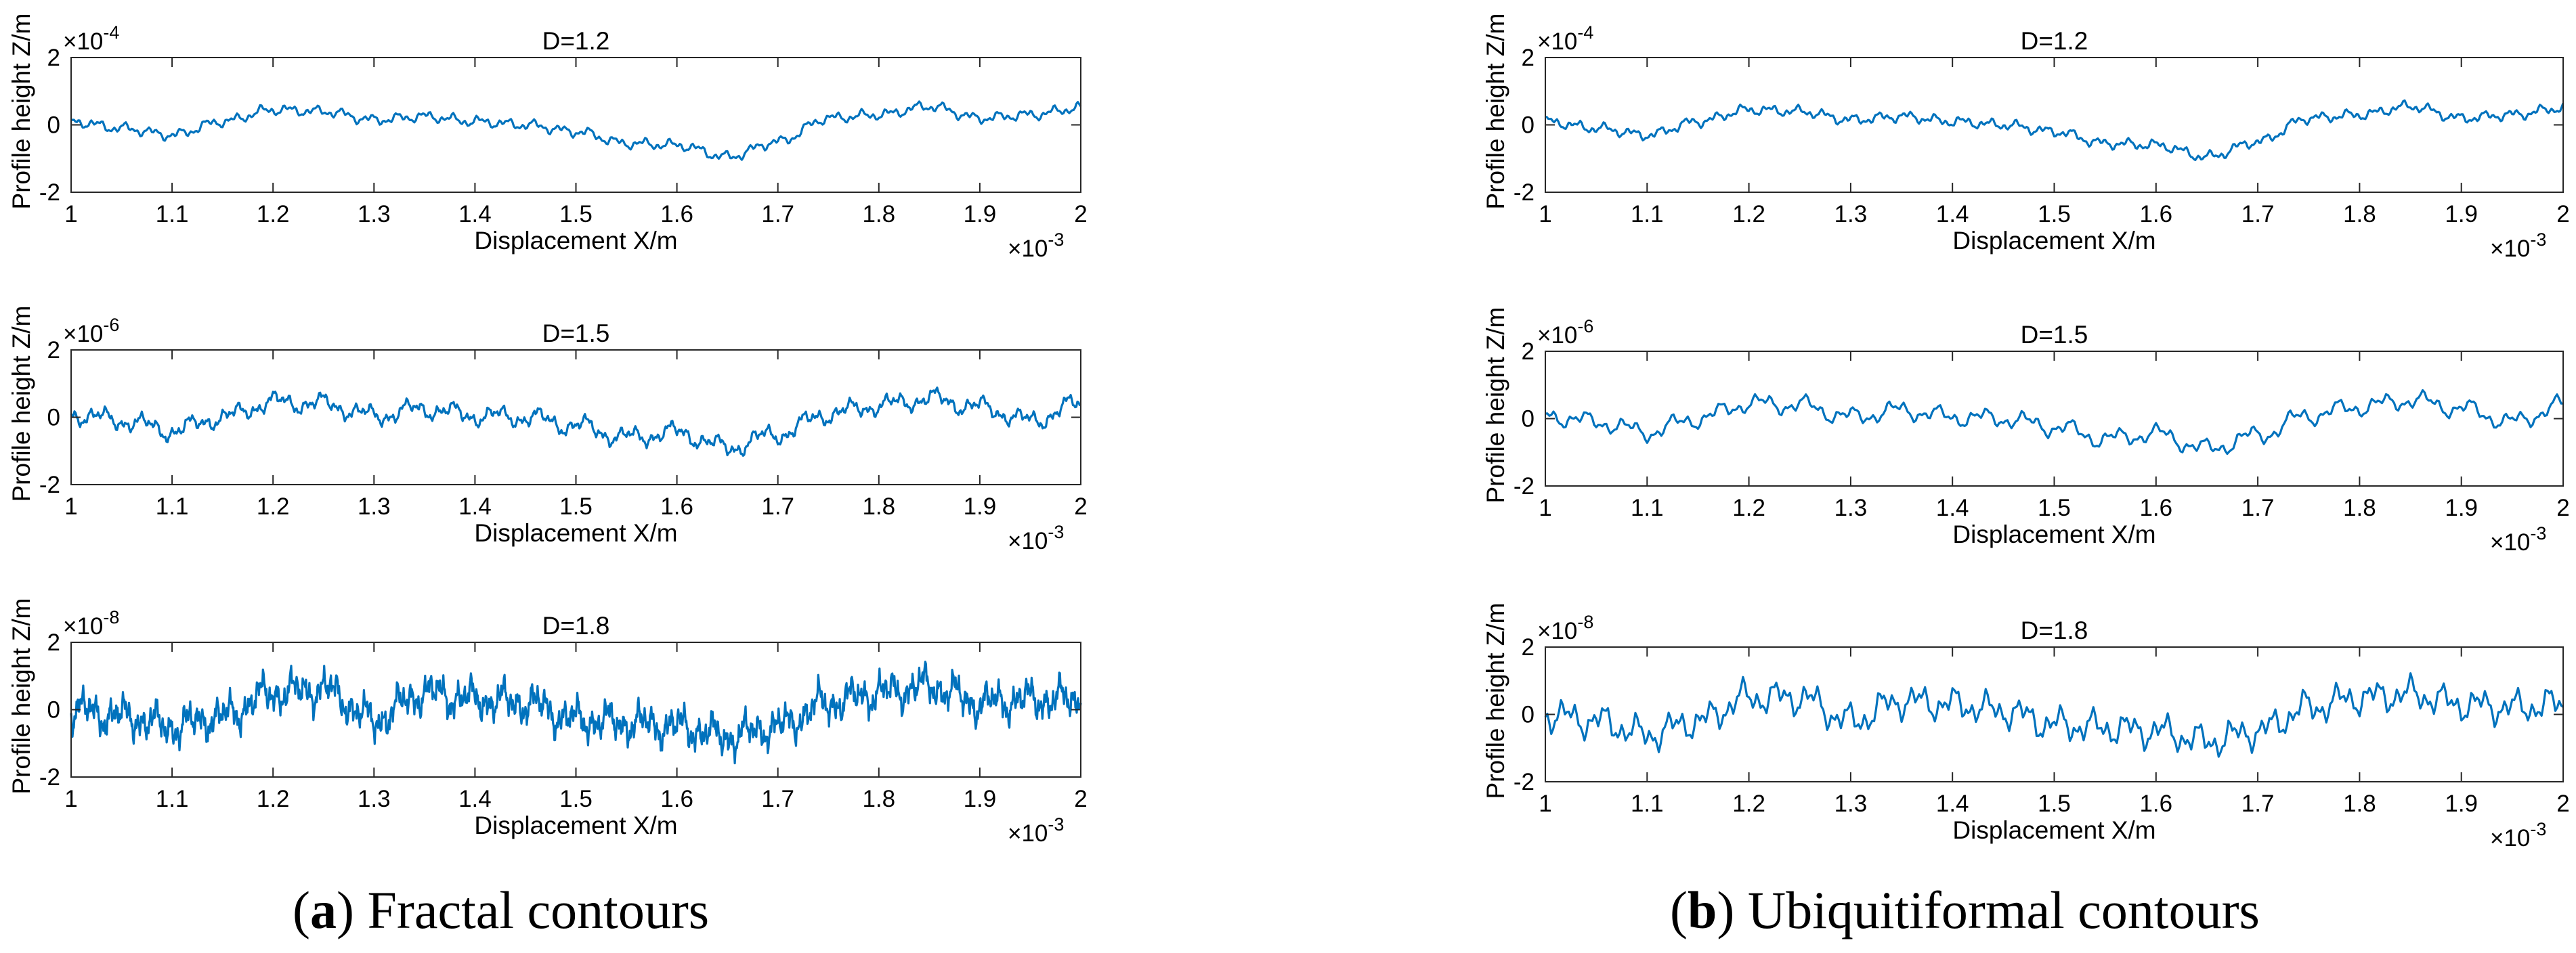 The image size is (2576, 953). I want to click on y-exponent-label: ×10⁻⁴, so click(1565, 38).